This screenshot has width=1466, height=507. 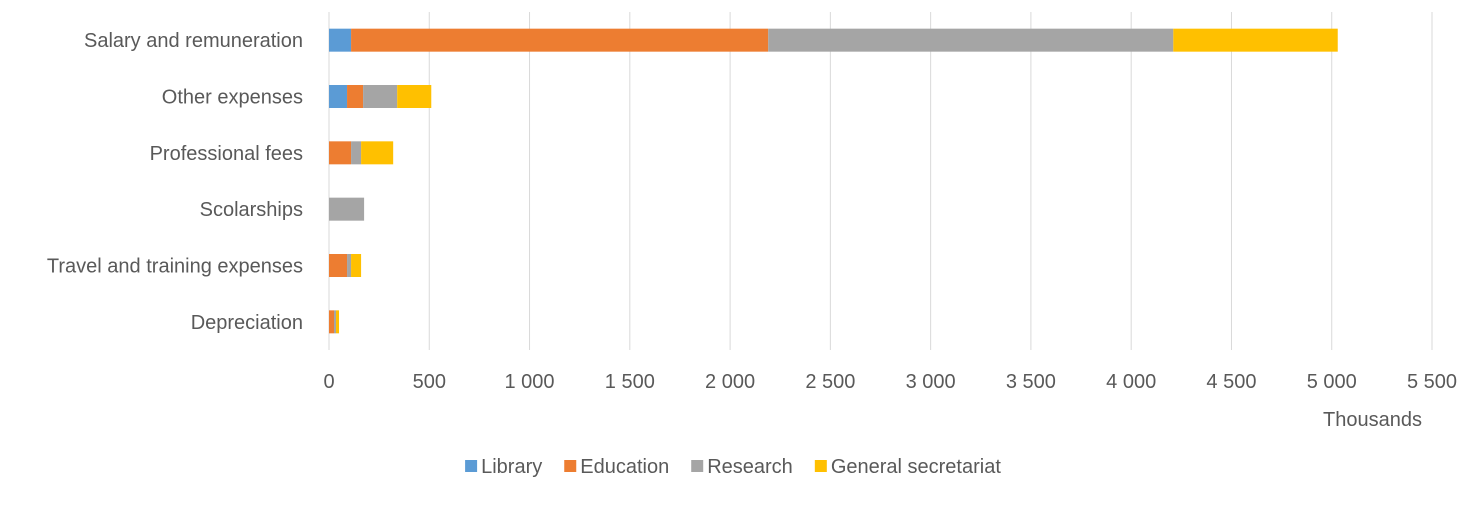 I want to click on category-label: Professional fees, so click(x=226, y=154).